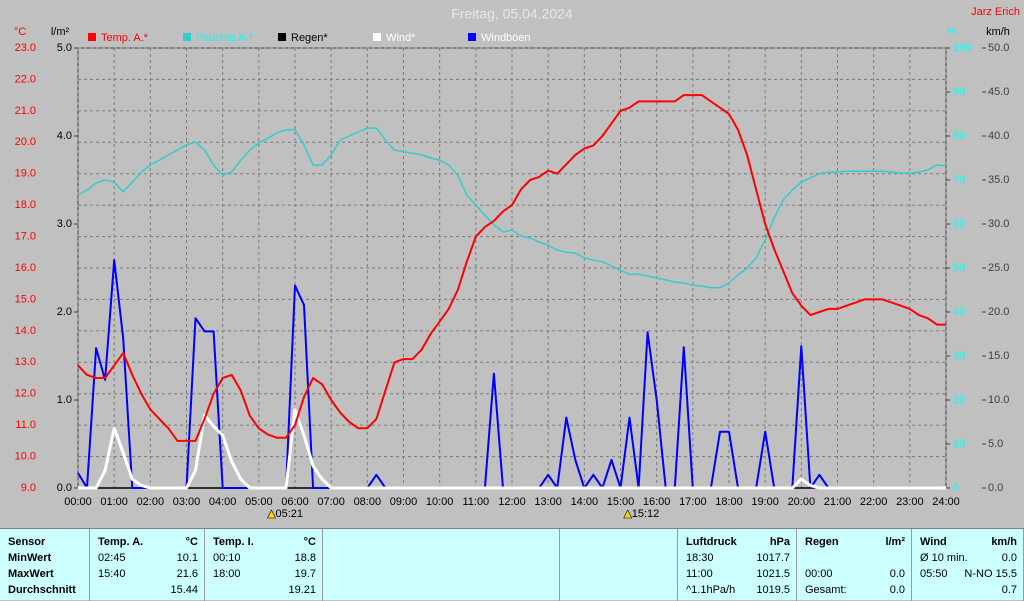  I want to click on wind-unit: km/h, so click(998, 32).